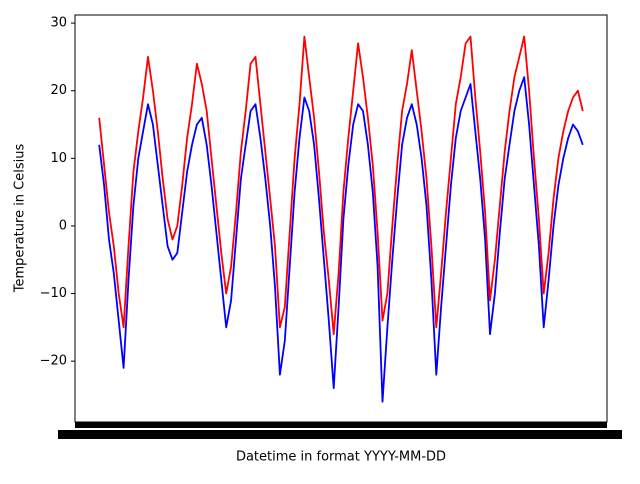 Image resolution: width=640 pixels, height=484 pixels. What do you see at coordinates (53, 293) in the screenshot?
I see `y-tick-label: −10` at bounding box center [53, 293].